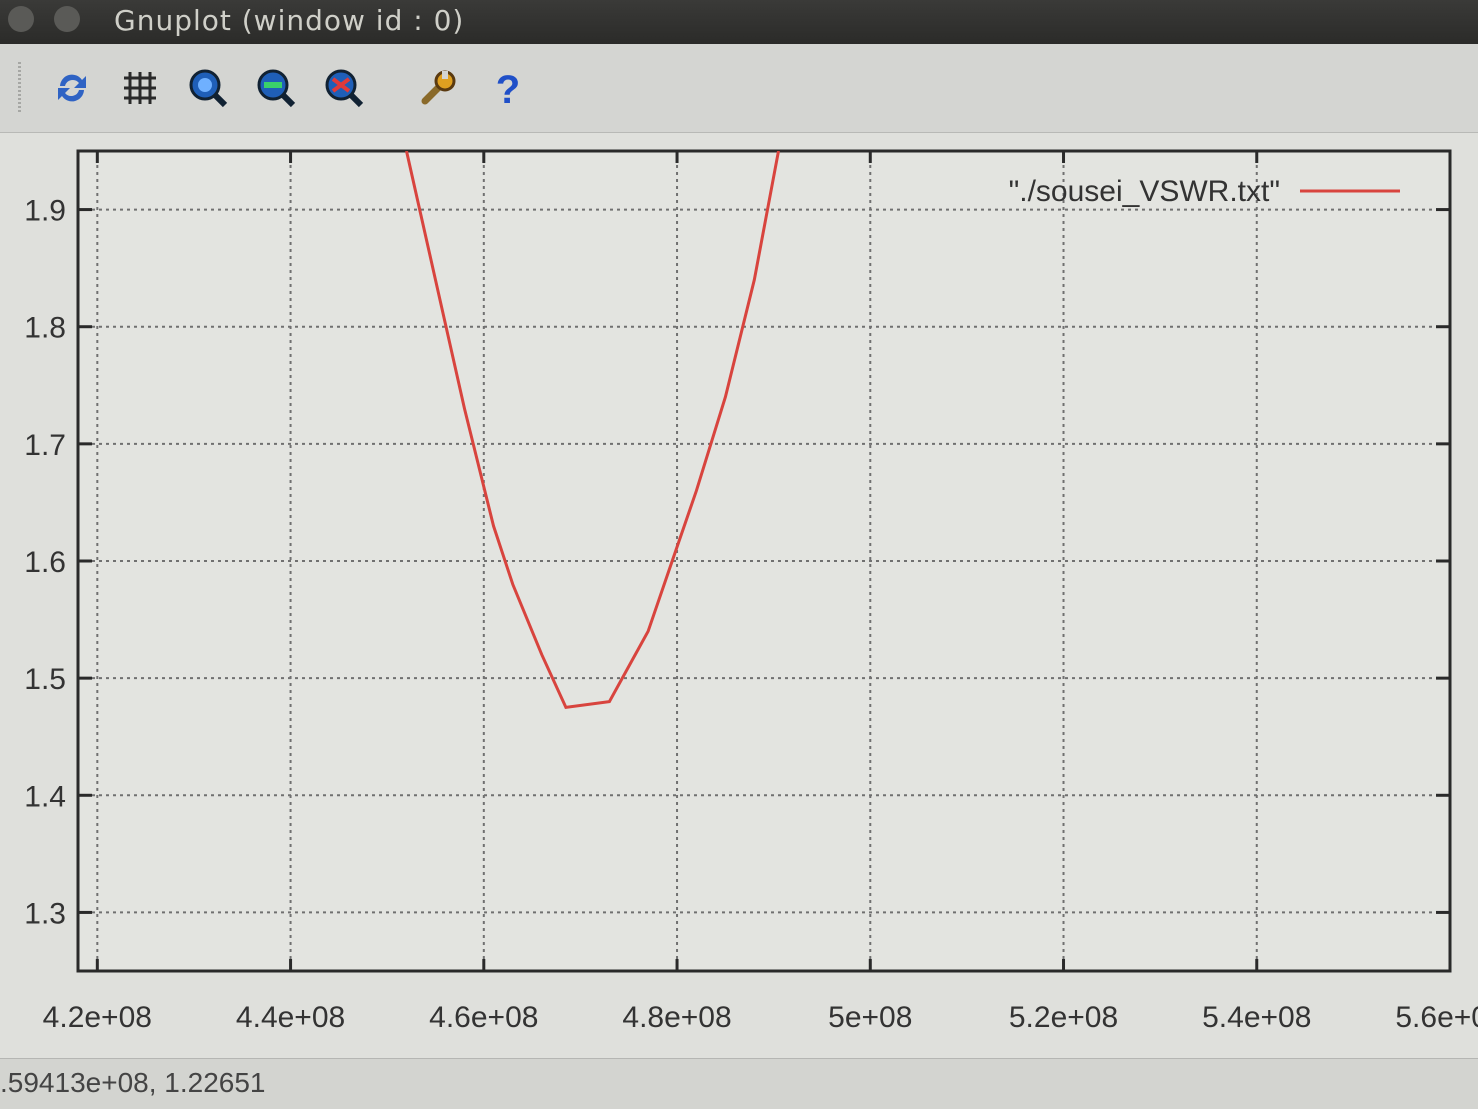 The height and width of the screenshot is (1109, 1478). I want to click on y-tick-label: 1.6, so click(45, 562).